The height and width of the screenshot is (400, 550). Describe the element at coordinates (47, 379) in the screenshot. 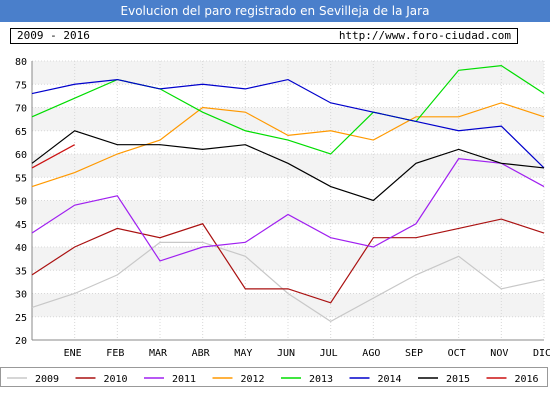

I see `legend-label-2009: 2009` at that location.